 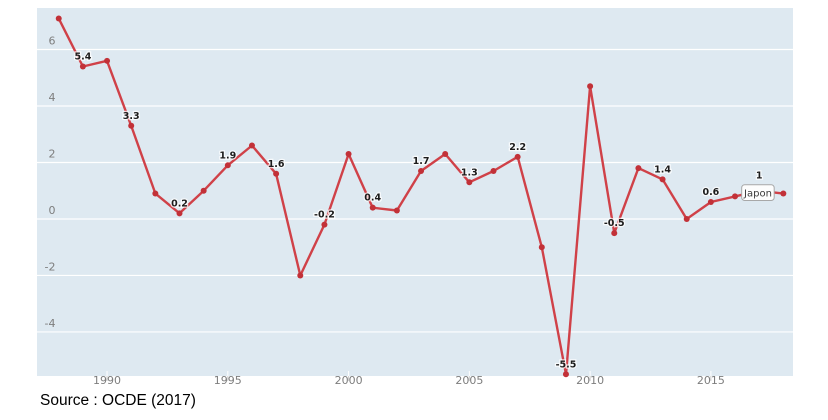 What do you see at coordinates (372, 198) in the screenshot?
I see `data-point-label: 0.4` at bounding box center [372, 198].